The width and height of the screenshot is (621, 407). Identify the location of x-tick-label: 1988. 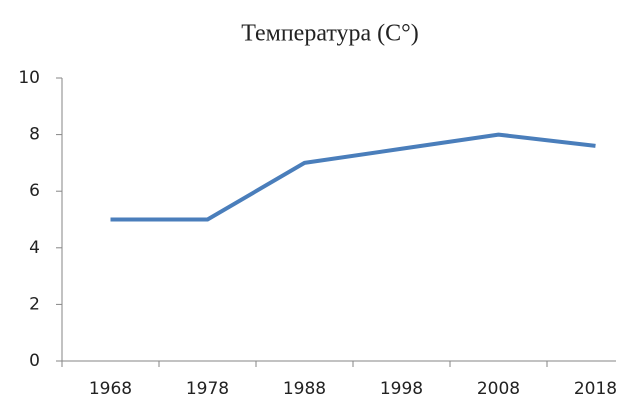
(304, 389).